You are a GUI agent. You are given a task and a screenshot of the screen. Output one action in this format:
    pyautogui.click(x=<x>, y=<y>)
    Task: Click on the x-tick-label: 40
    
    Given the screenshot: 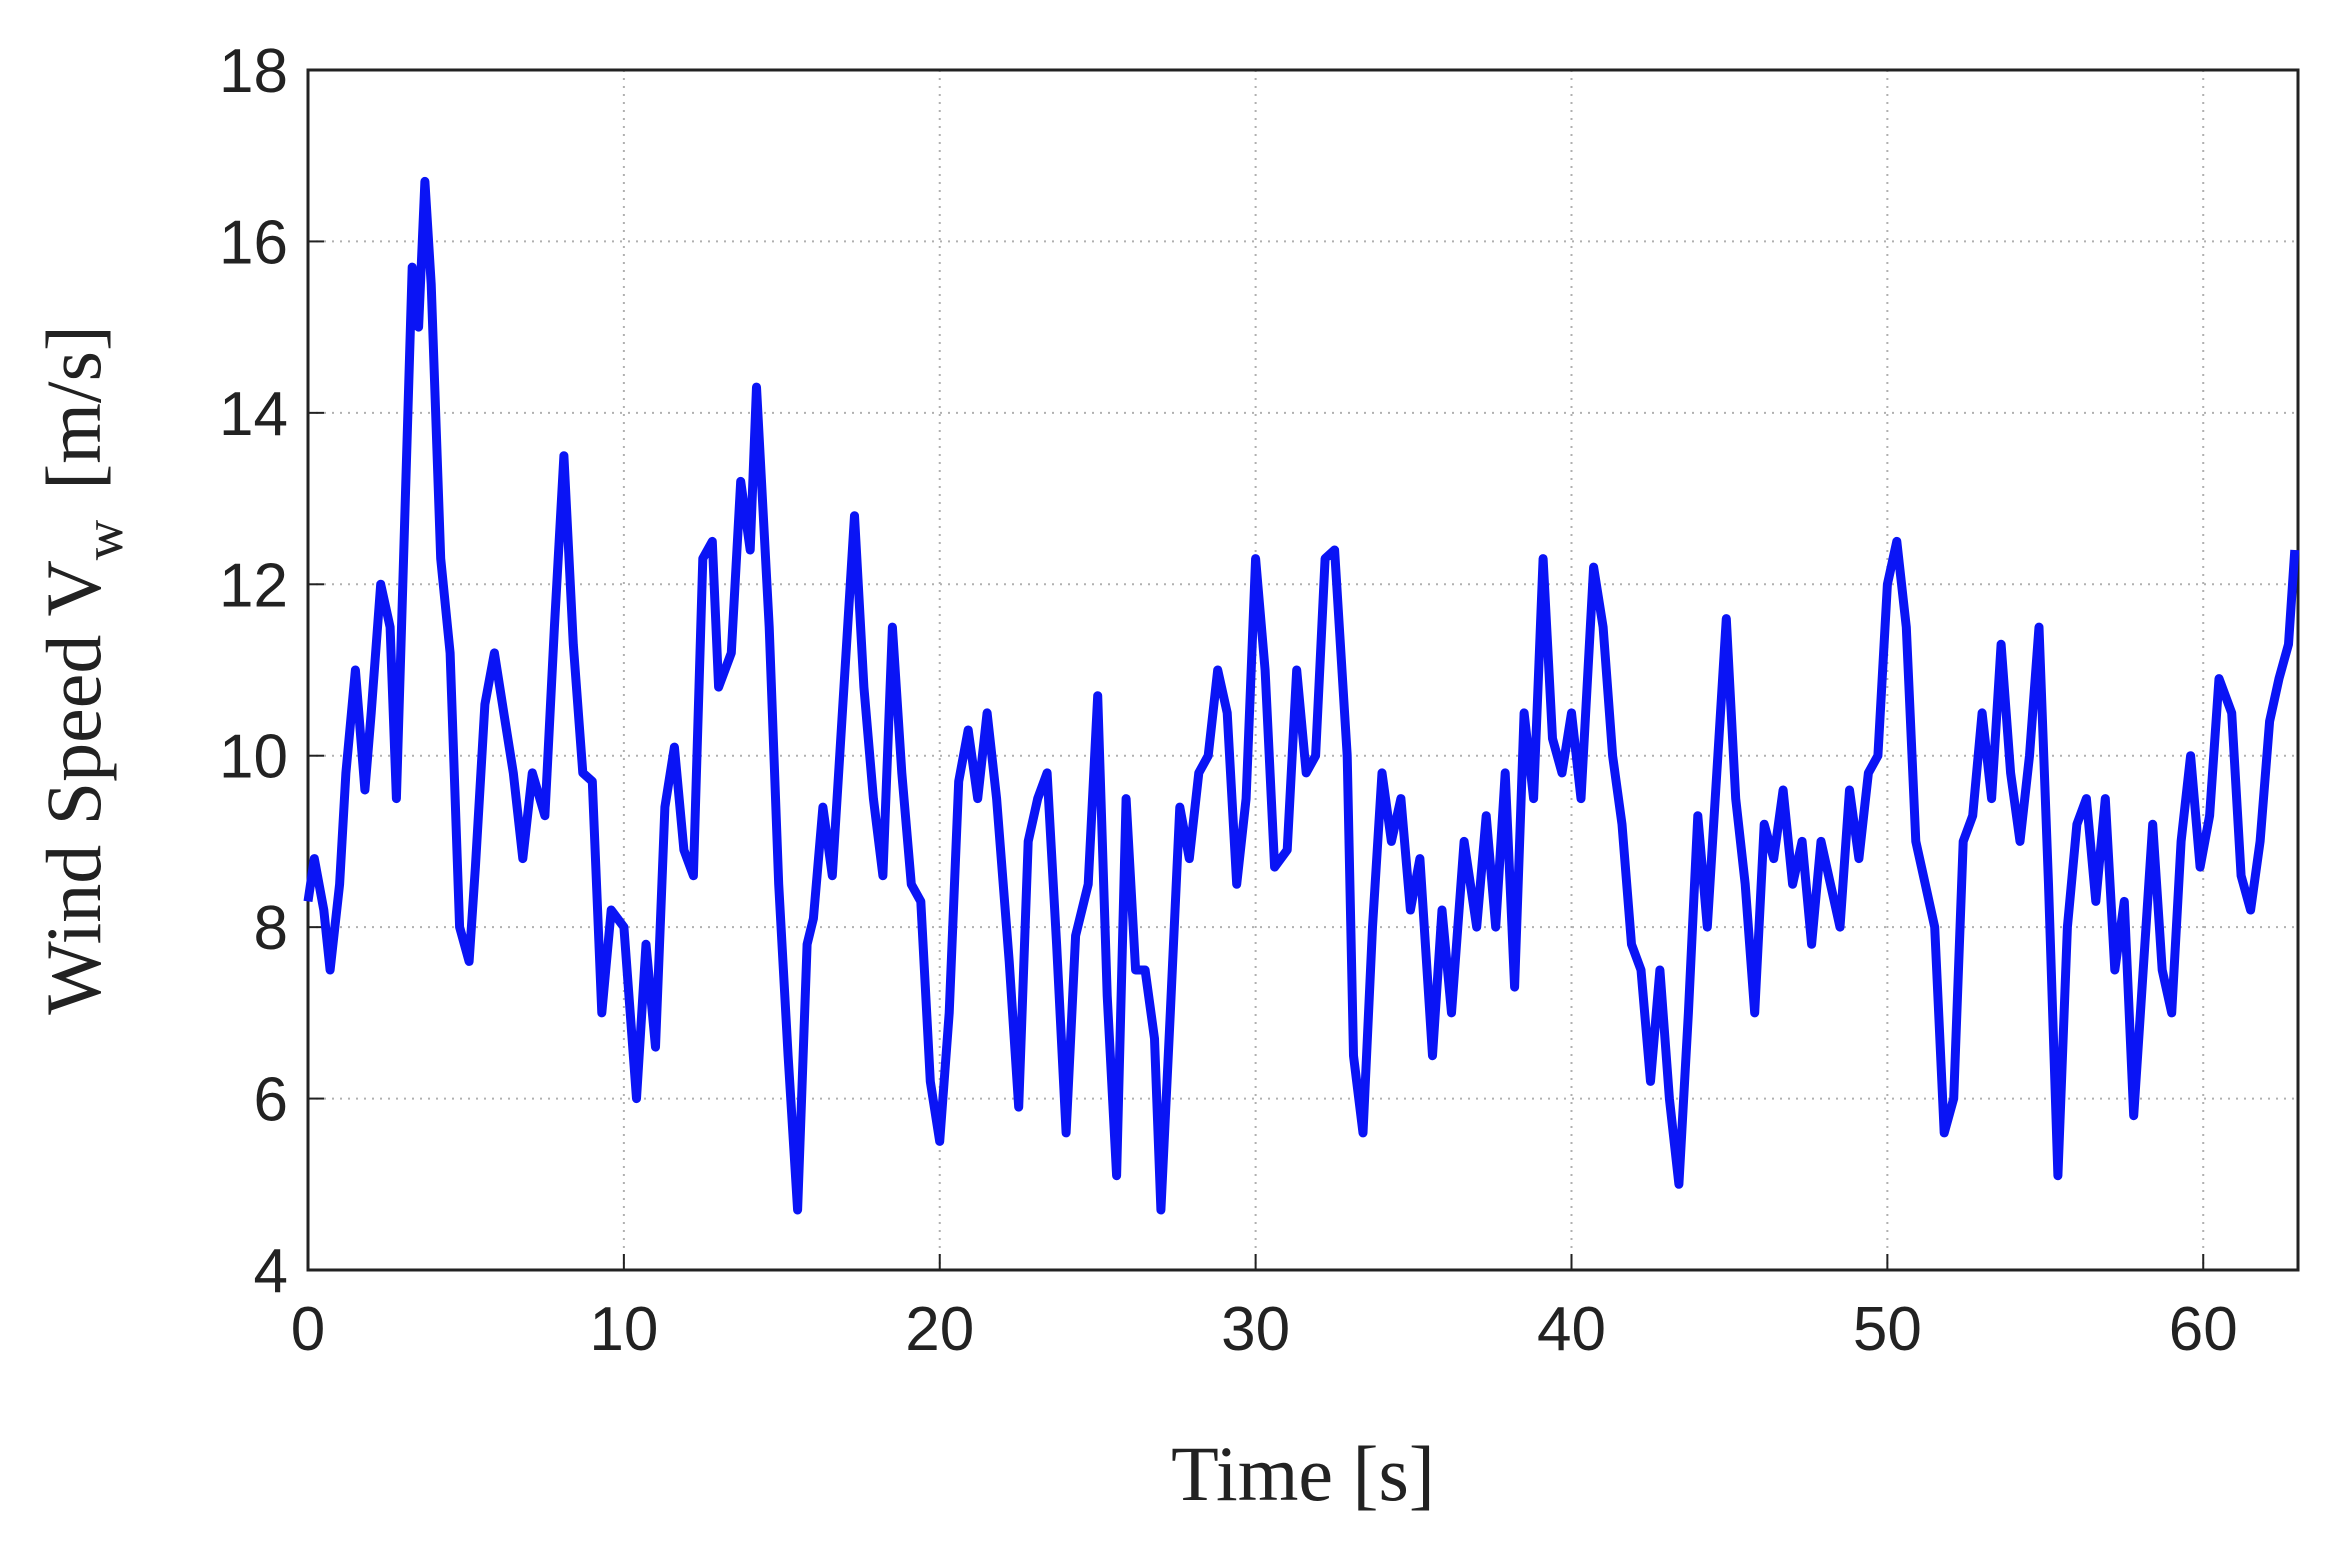 What is the action you would take?
    pyautogui.click(x=1571, y=1329)
    